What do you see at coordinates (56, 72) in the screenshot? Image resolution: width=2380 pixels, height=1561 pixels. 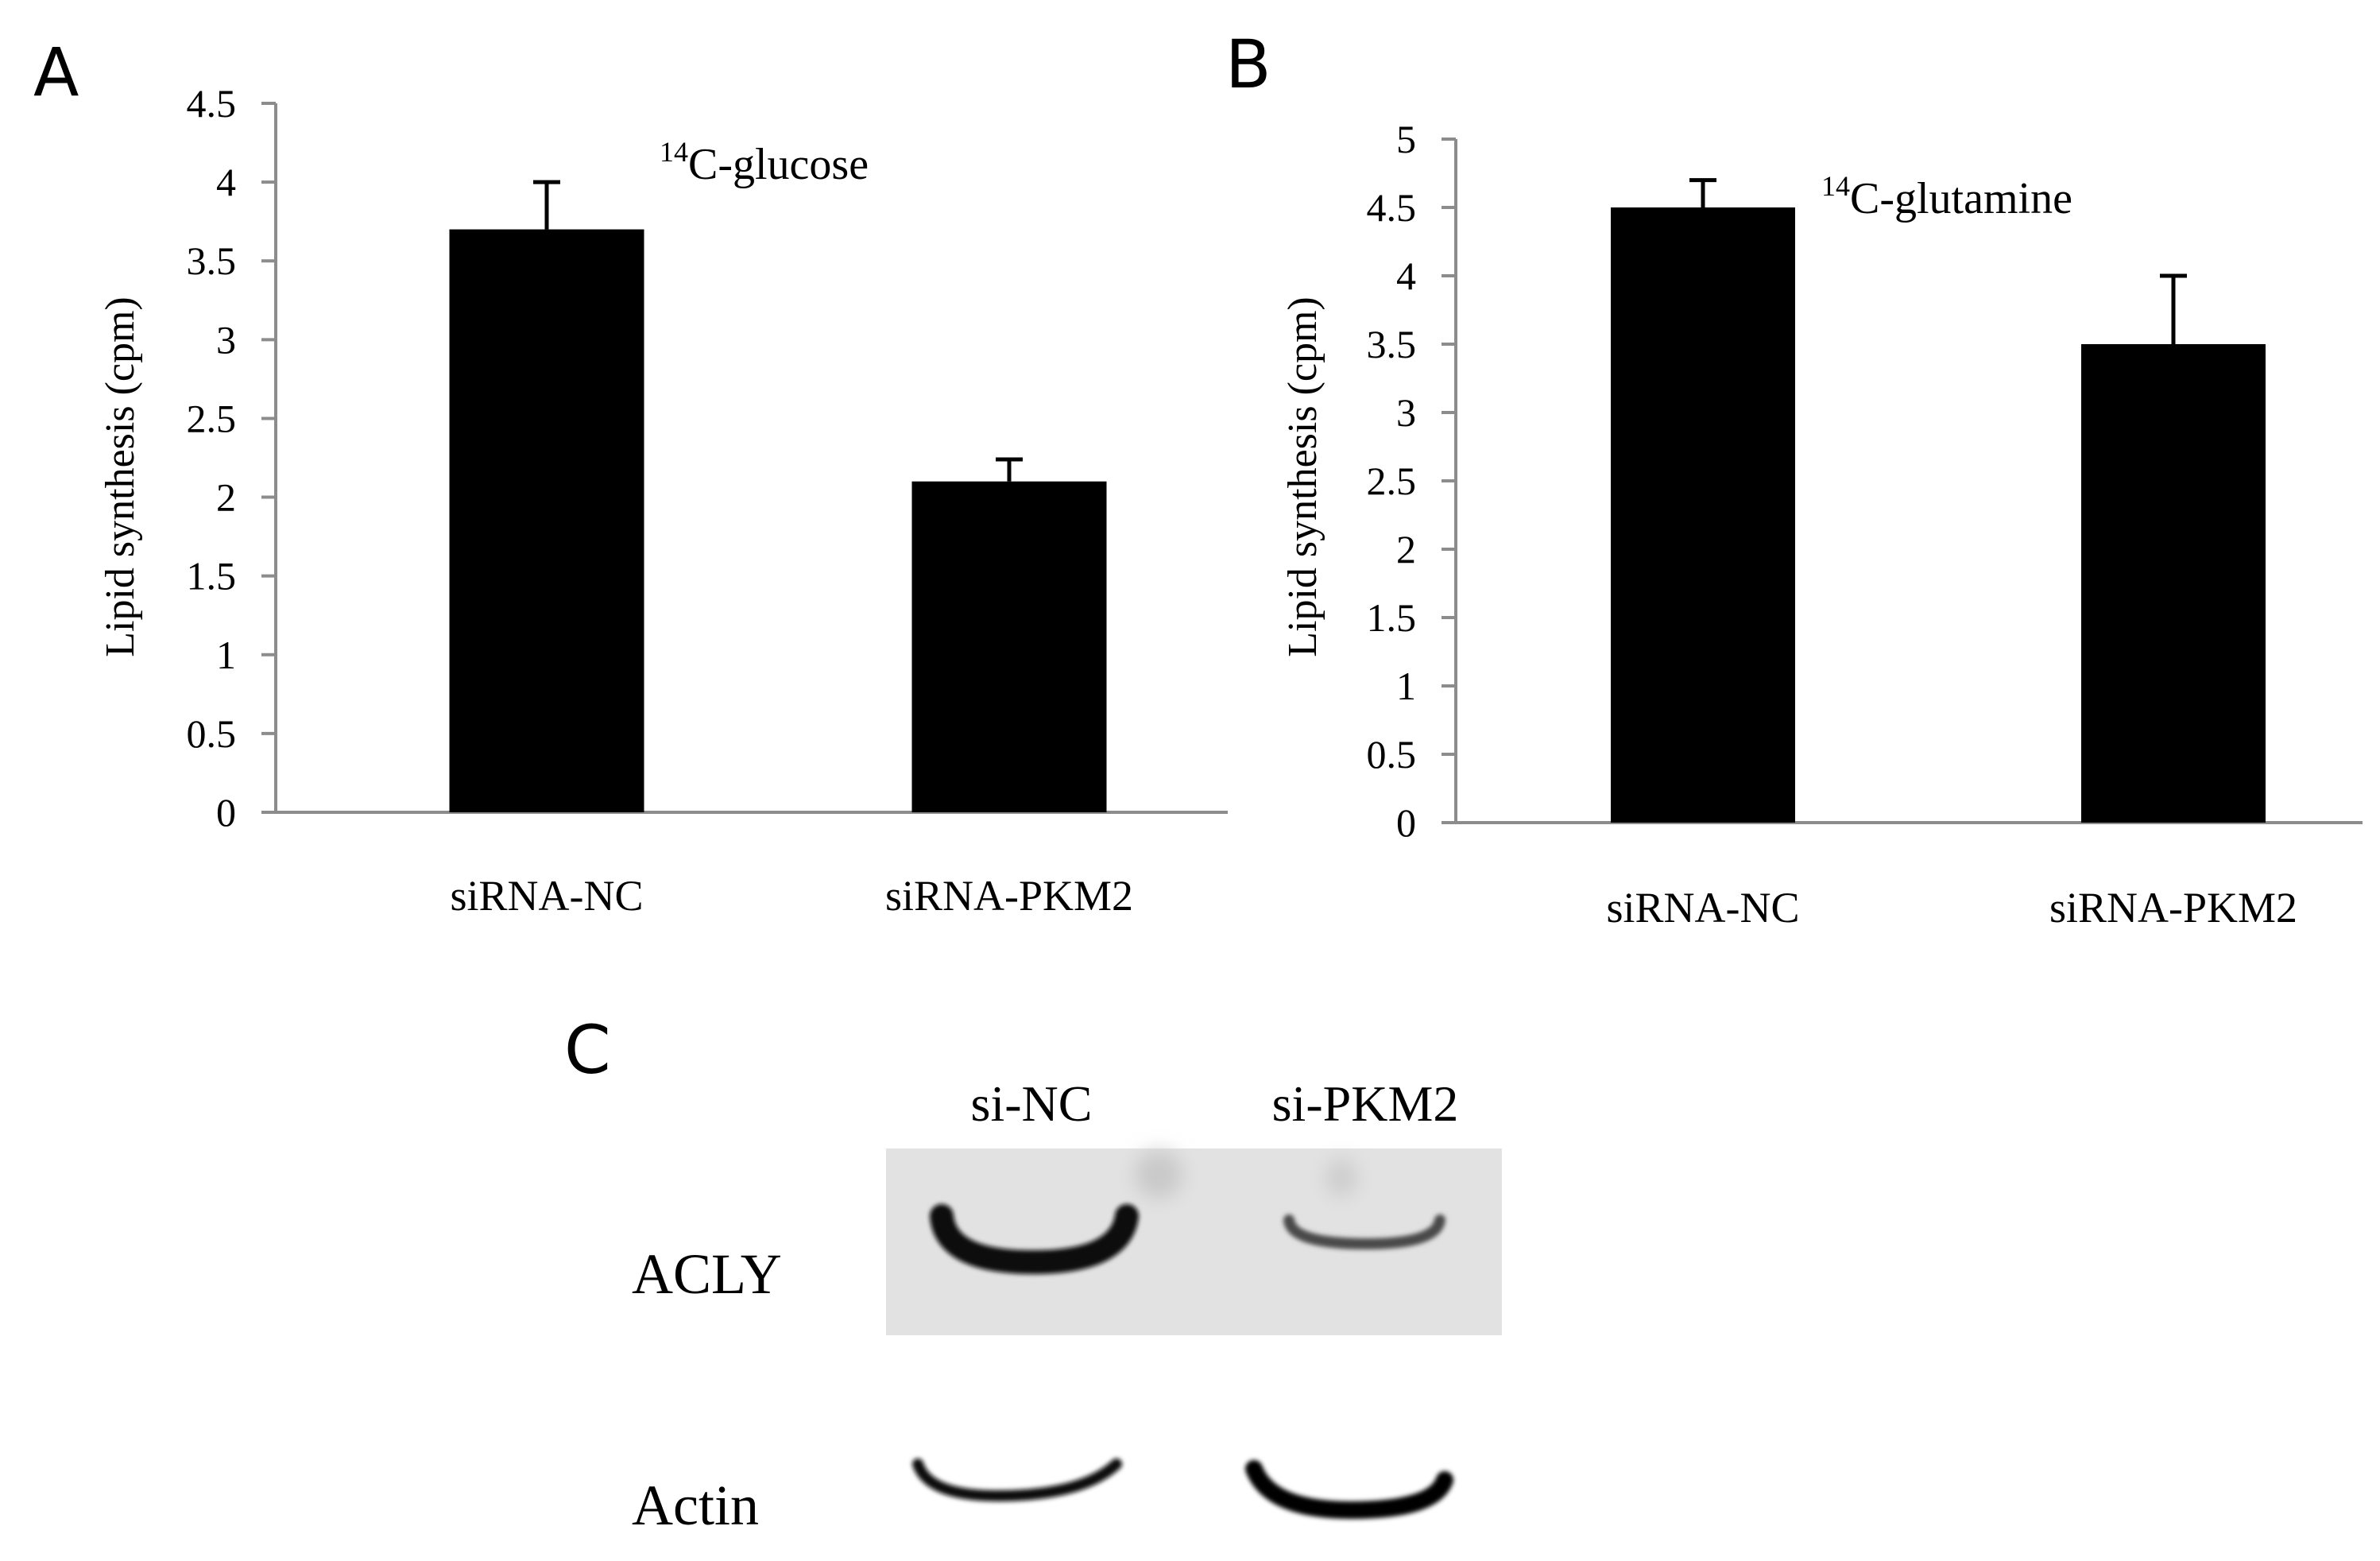 I see `panel-label-a: A` at bounding box center [56, 72].